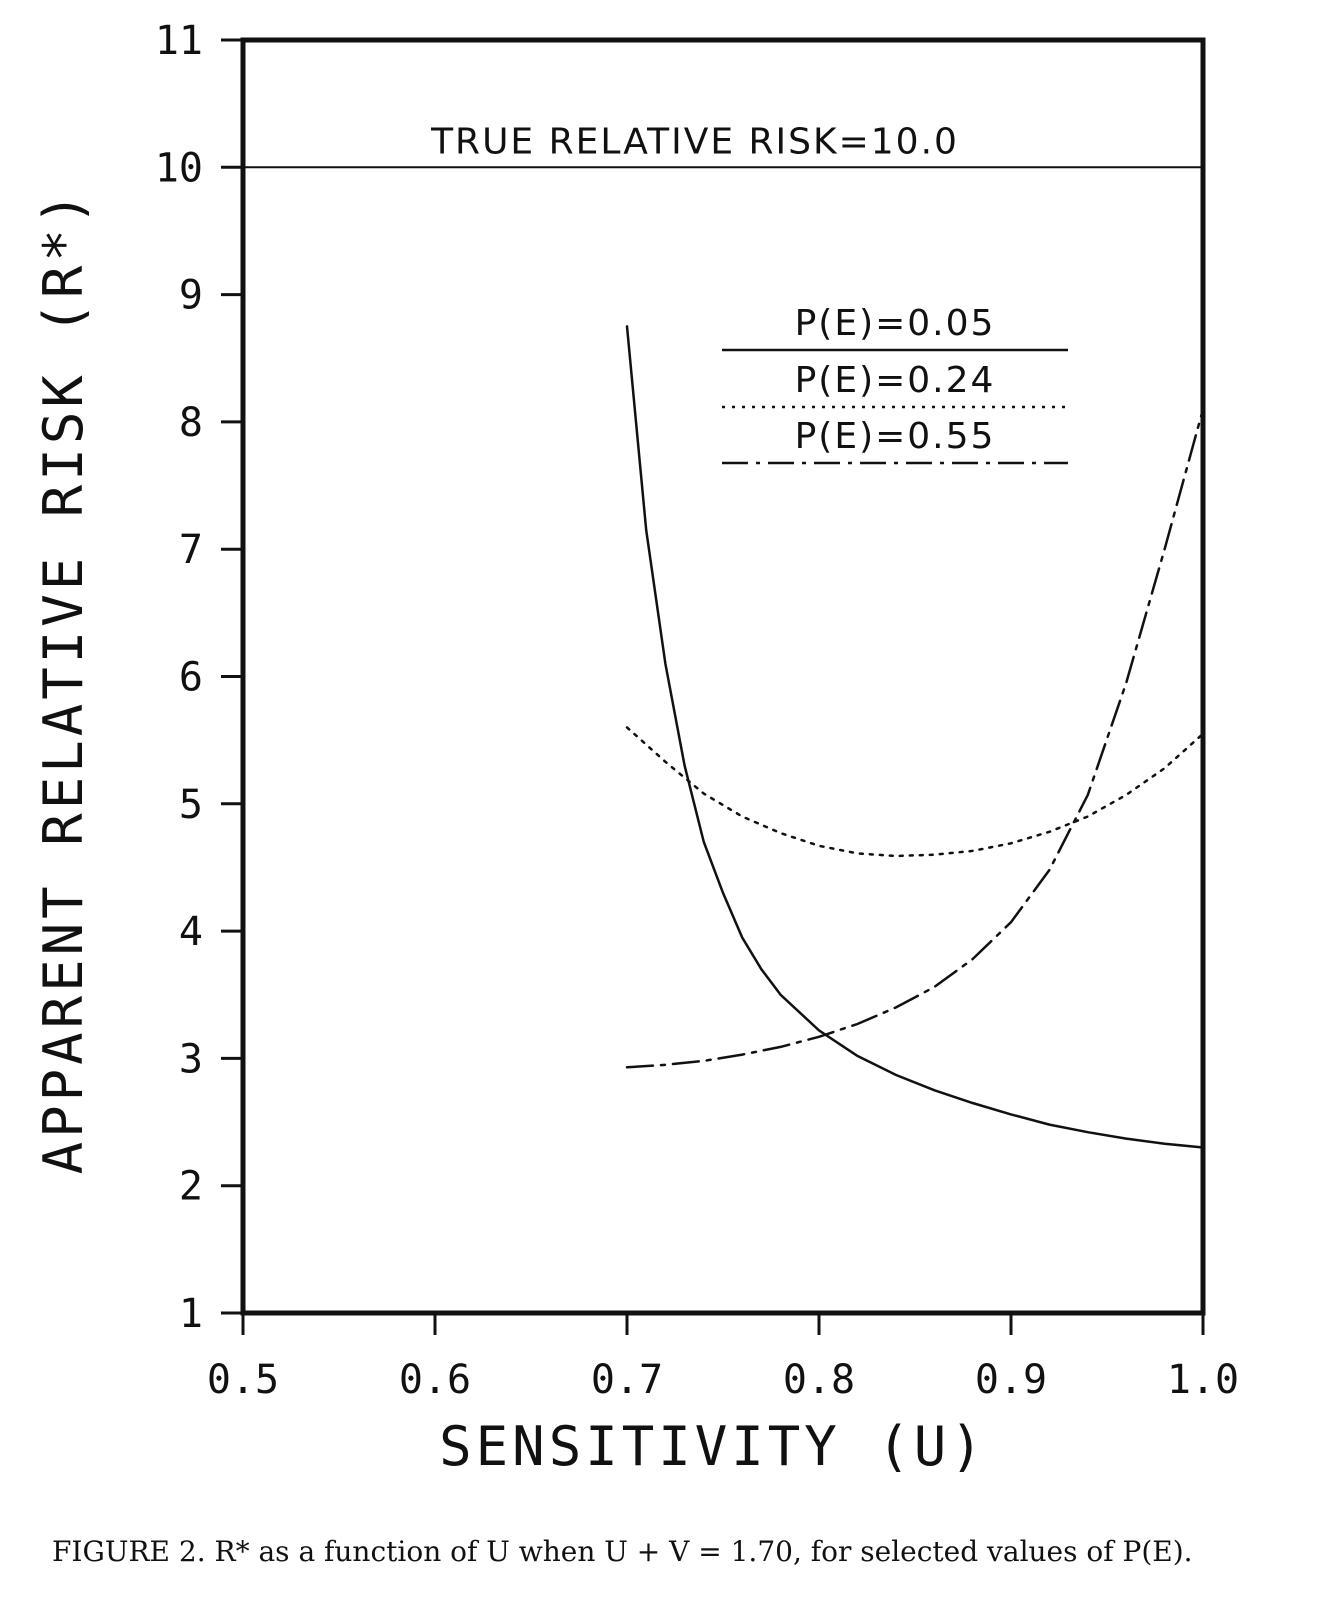  Describe the element at coordinates (915, 792) in the screenshot. I see `series-line-dotted` at that location.